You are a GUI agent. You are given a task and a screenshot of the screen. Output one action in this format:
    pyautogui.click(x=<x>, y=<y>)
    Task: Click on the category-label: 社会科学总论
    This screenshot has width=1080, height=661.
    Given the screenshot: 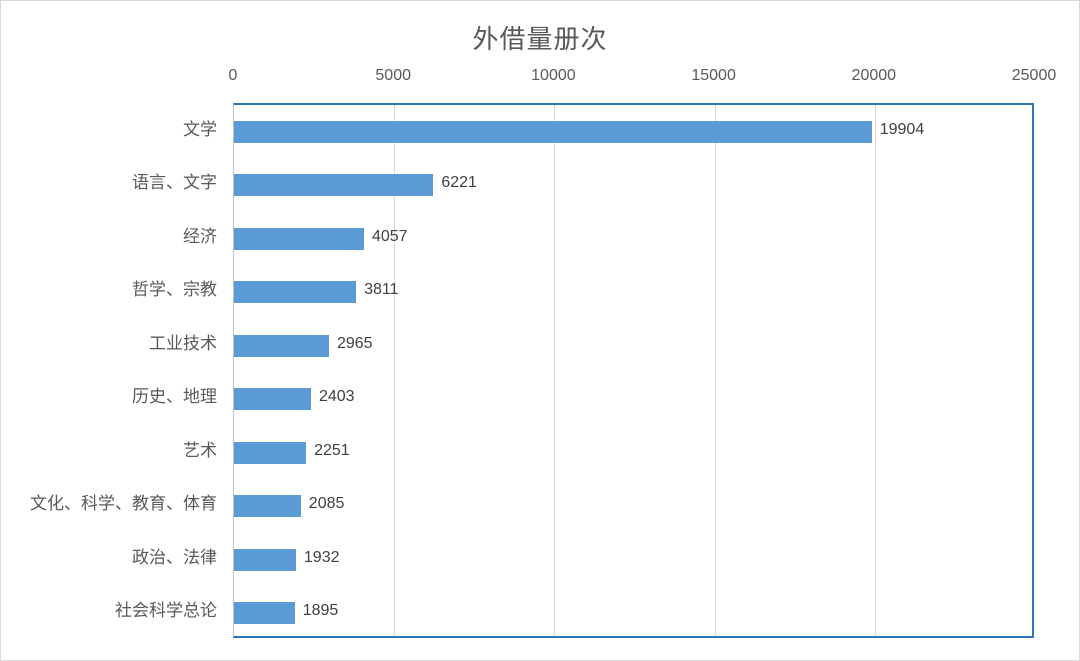 What is the action you would take?
    pyautogui.click(x=166, y=611)
    